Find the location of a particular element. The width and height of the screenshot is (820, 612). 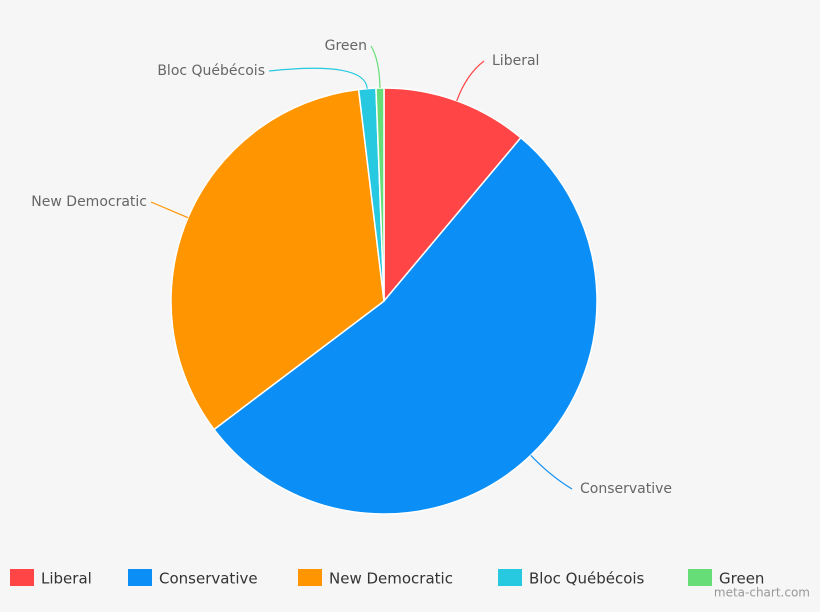

slice-label: Bloc Québécois is located at coordinates (211, 71).